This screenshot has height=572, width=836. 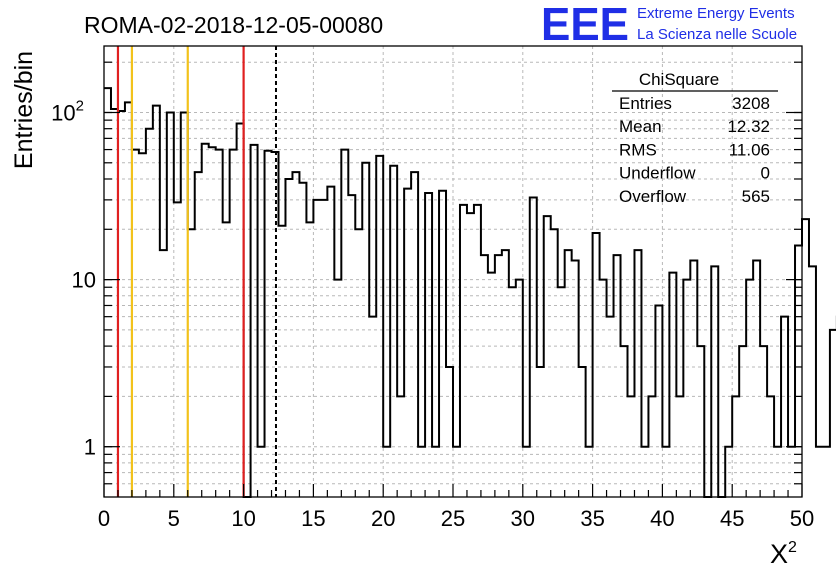 I want to click on x-tick-label: 30, so click(x=523, y=518).